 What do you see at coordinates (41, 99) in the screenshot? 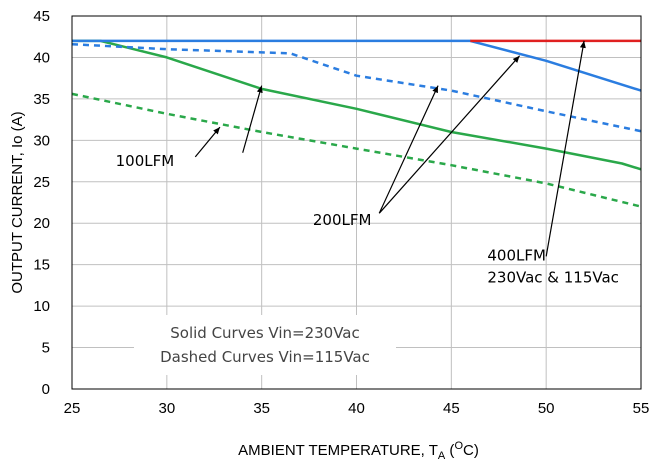
I see `y-tick-label: 35` at bounding box center [41, 99].